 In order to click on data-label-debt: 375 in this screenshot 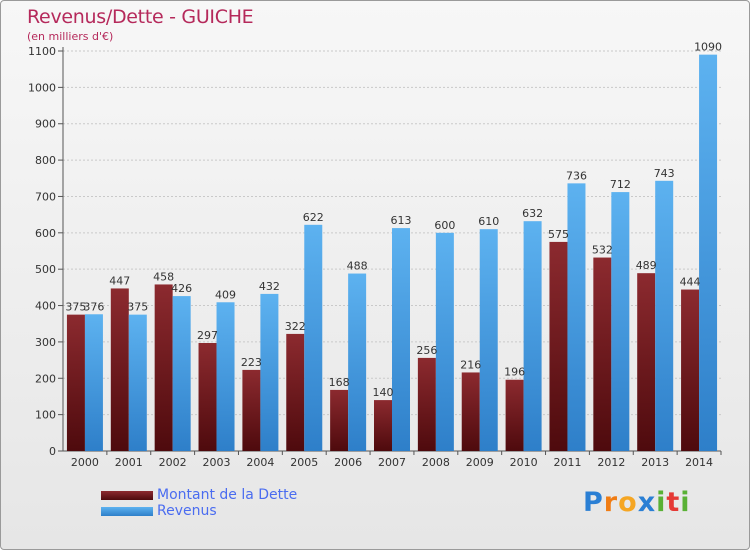, I will do `click(75, 307)`.